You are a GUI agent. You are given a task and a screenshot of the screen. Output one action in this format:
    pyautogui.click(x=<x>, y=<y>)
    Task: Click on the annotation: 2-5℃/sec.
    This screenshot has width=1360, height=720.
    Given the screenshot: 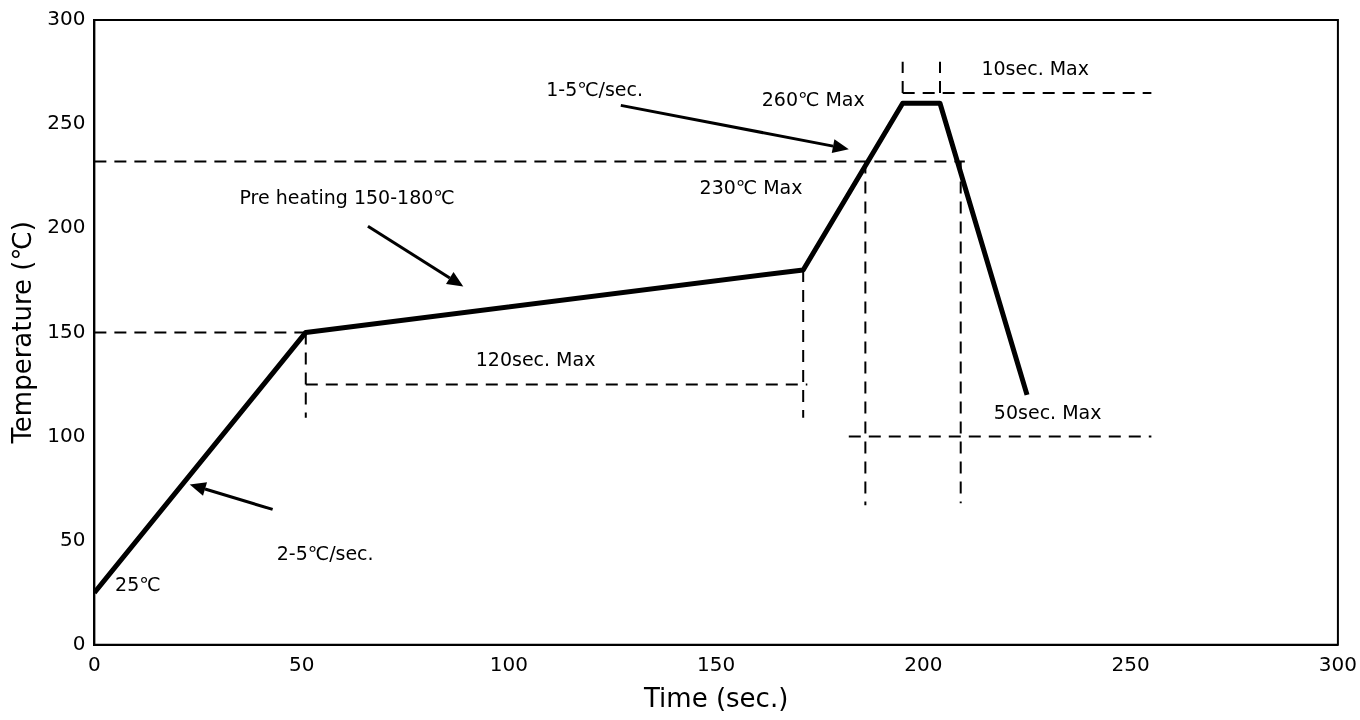 What is the action you would take?
    pyautogui.click(x=325, y=553)
    